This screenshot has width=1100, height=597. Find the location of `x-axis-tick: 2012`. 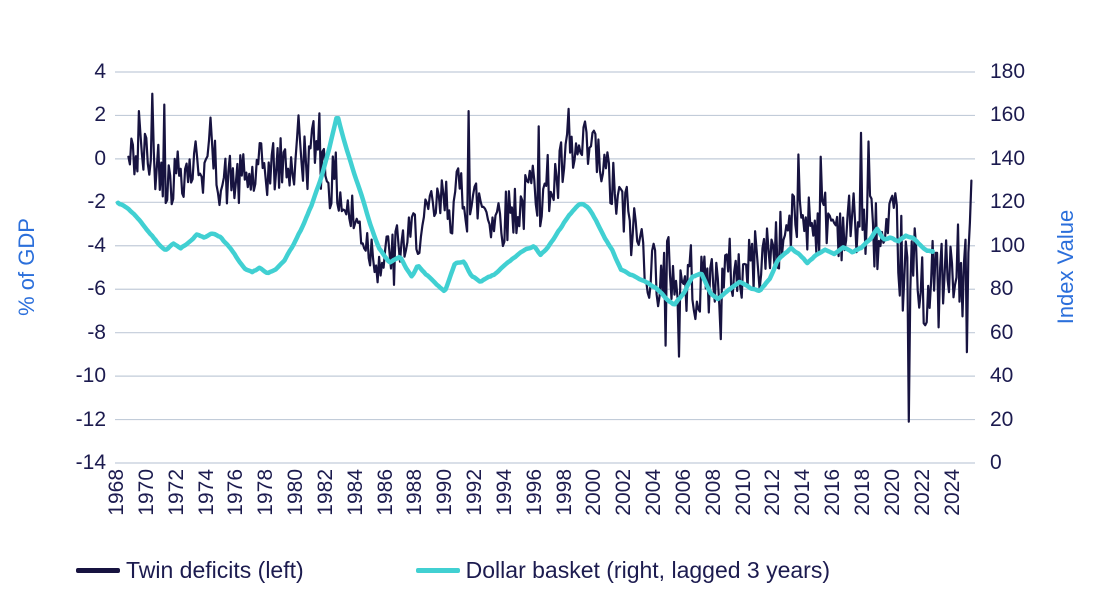

x-axis-tick: 2012 is located at coordinates (773, 492).